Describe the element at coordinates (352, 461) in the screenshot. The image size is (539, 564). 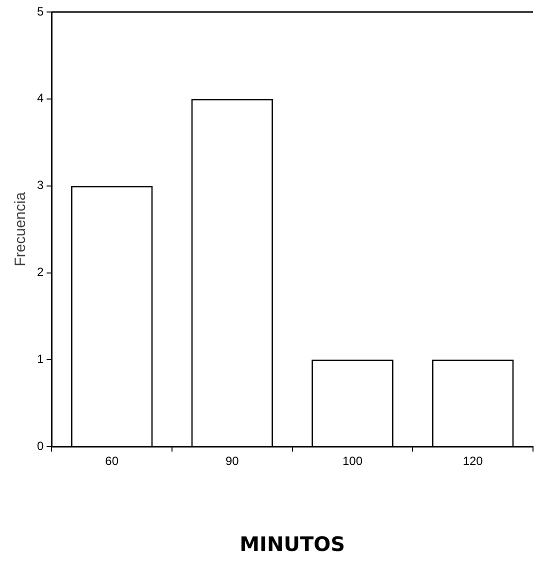
I see `x-tick-label: 100` at that location.